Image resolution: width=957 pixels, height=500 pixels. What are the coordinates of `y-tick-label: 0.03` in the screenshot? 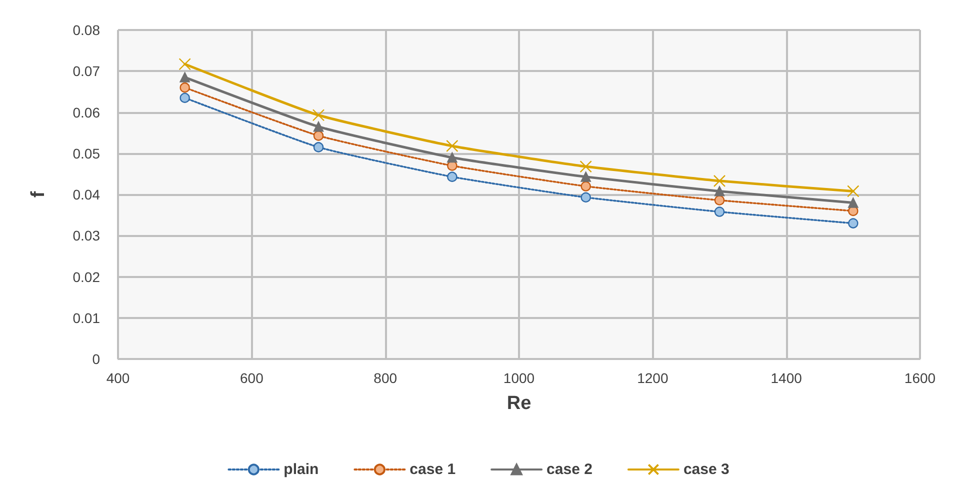 It's located at (86, 236).